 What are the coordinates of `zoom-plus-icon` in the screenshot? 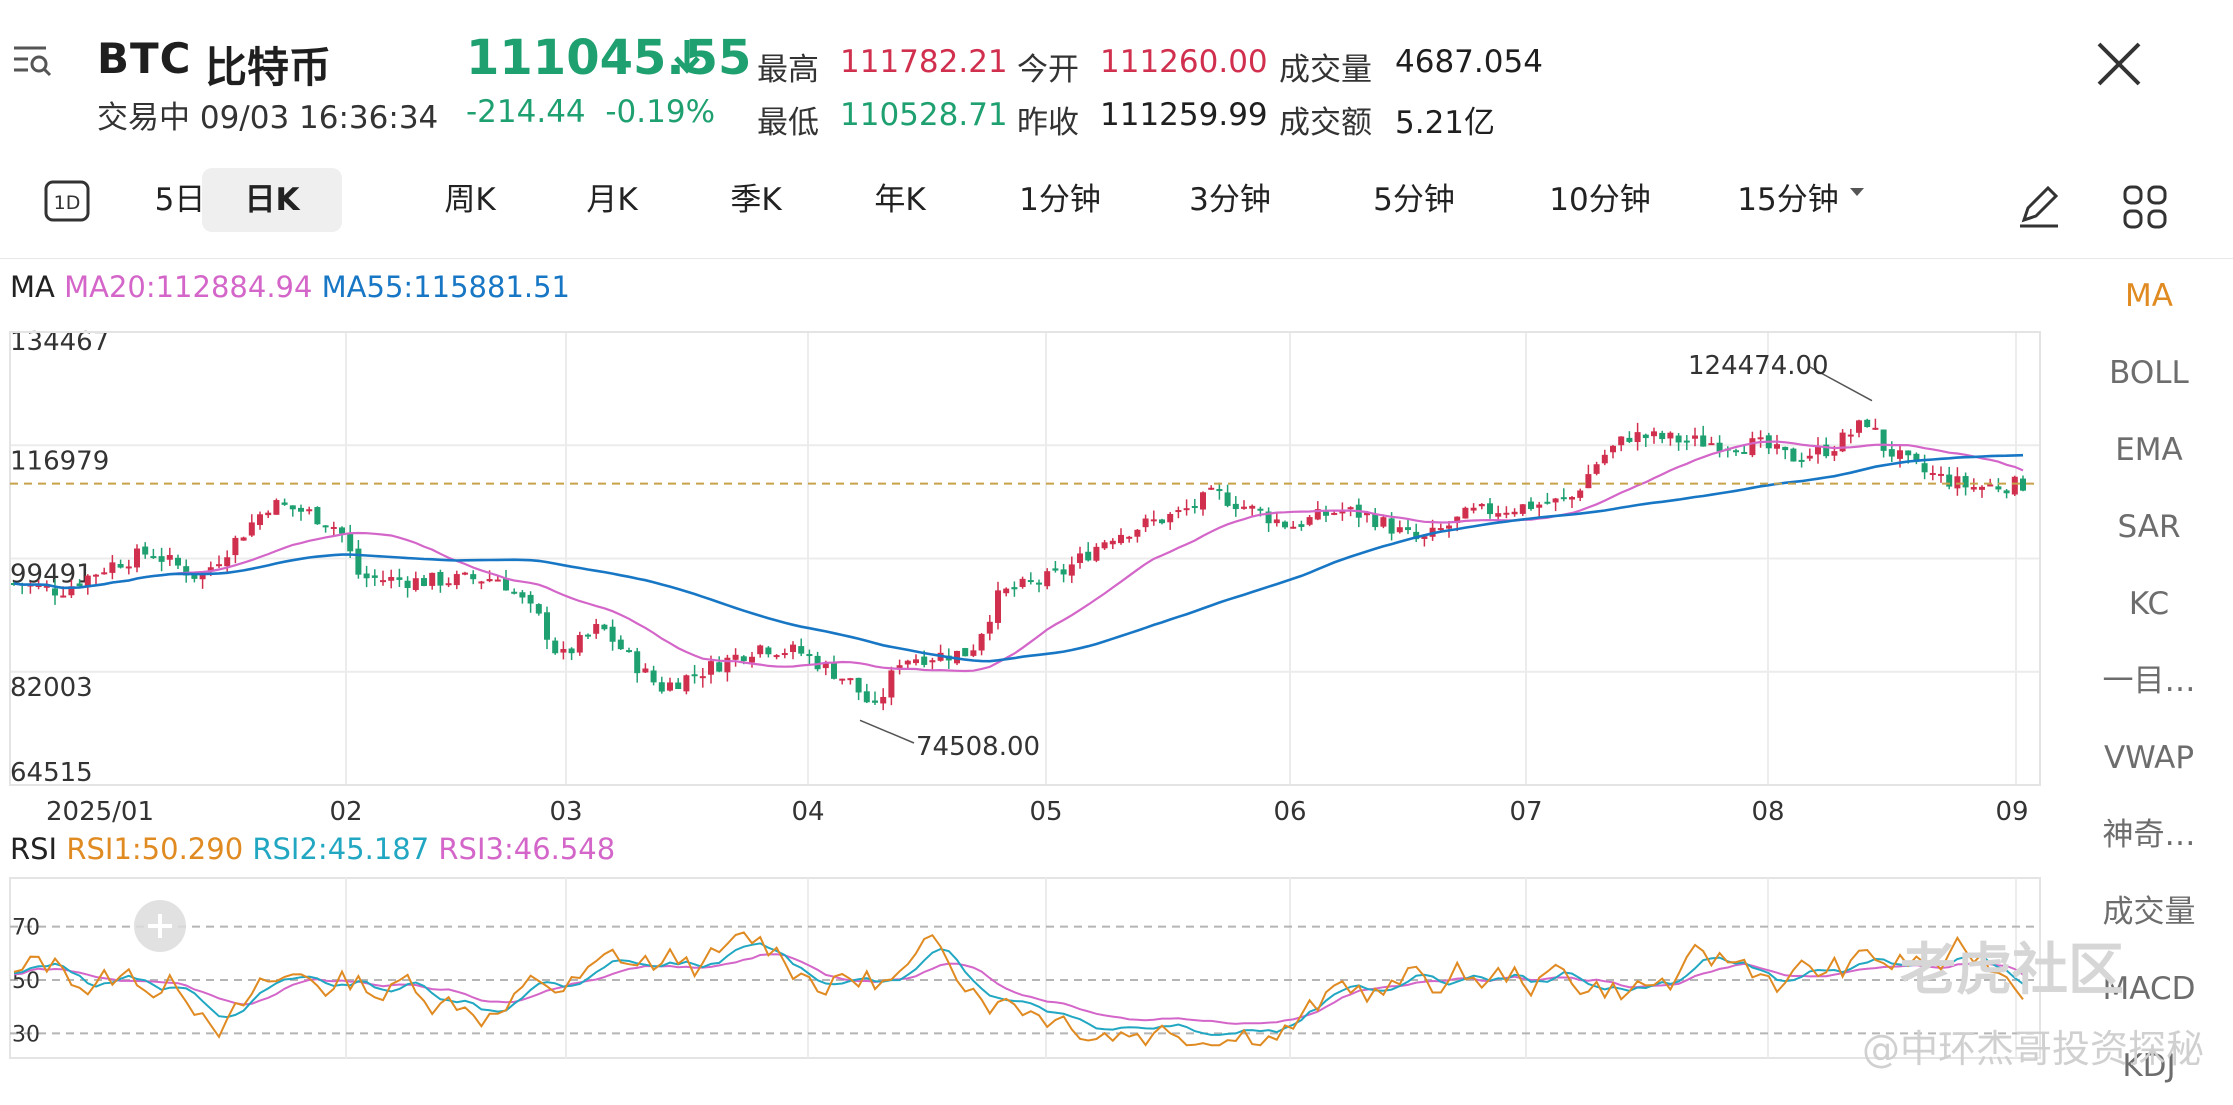 It's located at (160, 926).